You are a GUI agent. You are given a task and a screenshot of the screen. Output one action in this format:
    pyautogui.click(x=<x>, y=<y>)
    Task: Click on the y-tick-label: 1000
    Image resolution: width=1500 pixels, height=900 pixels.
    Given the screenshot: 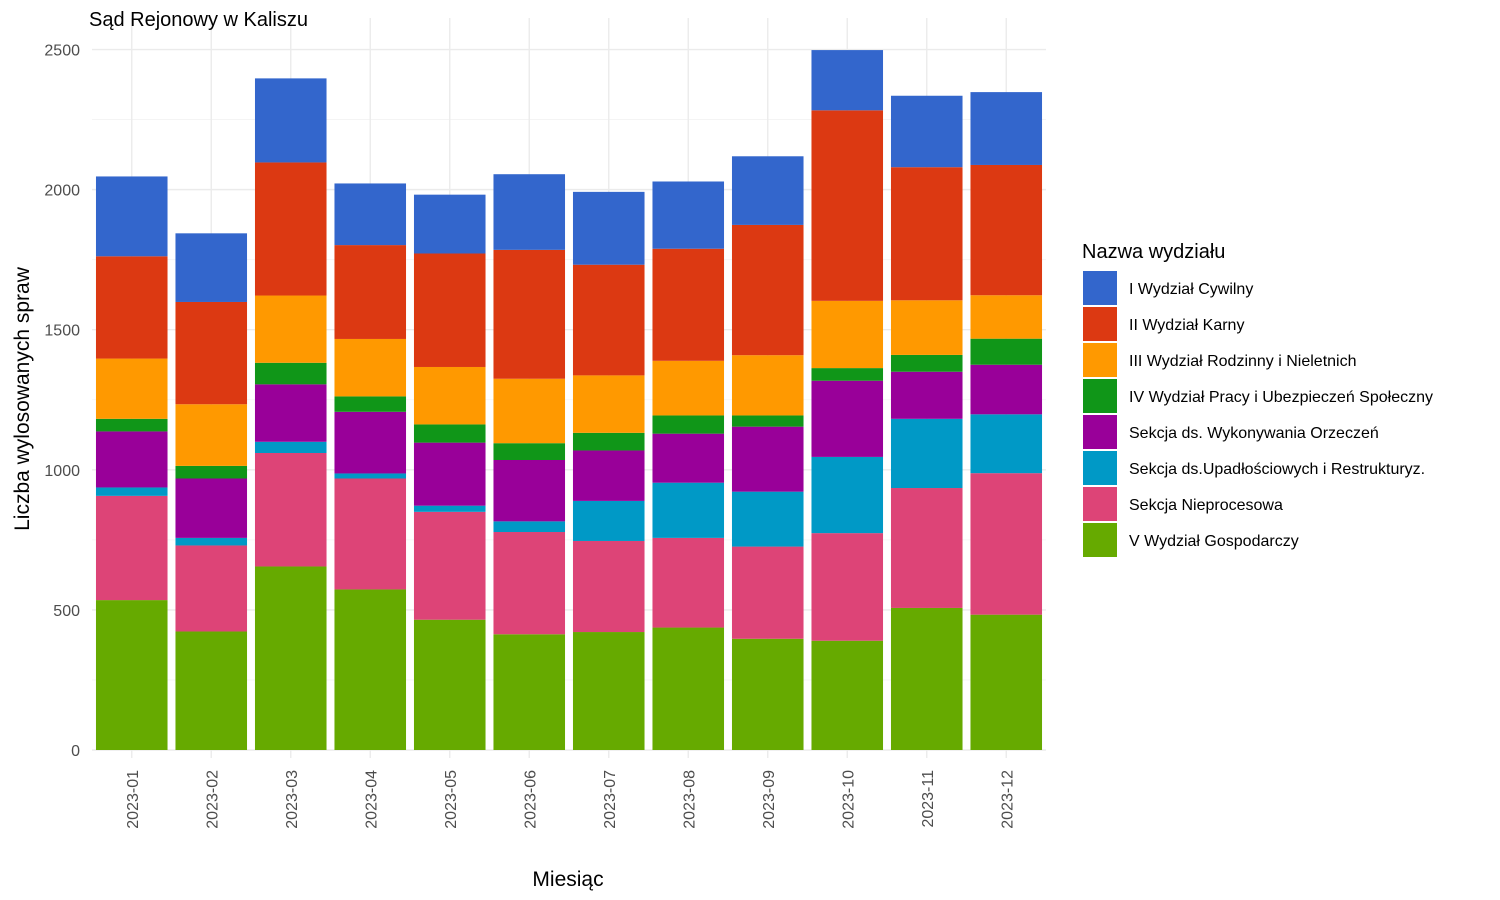 What is the action you would take?
    pyautogui.click(x=62, y=471)
    